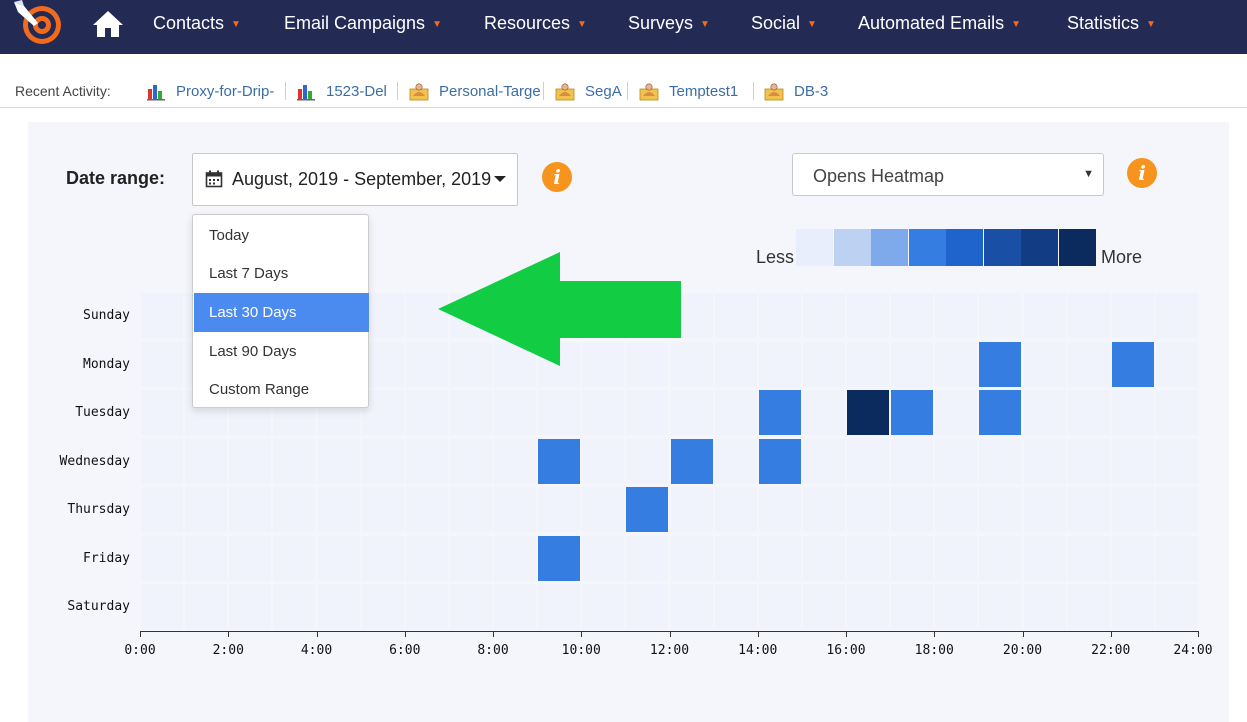  What do you see at coordinates (589, 91) in the screenshot?
I see `recent-item-sega: SegA` at bounding box center [589, 91].